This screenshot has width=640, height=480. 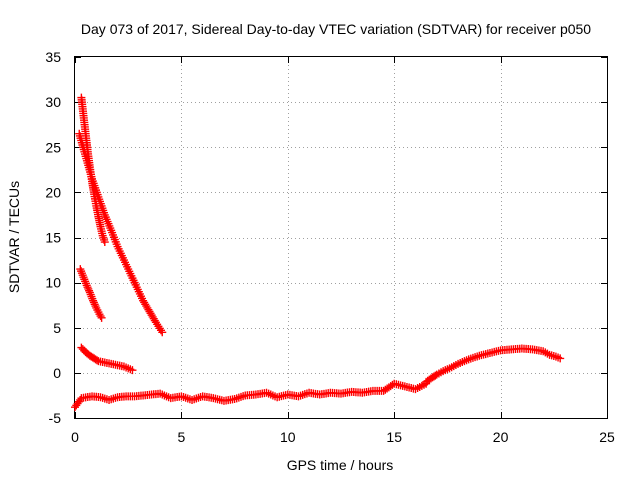 What do you see at coordinates (182, 437) in the screenshot?
I see `x-tick-label: 5` at bounding box center [182, 437].